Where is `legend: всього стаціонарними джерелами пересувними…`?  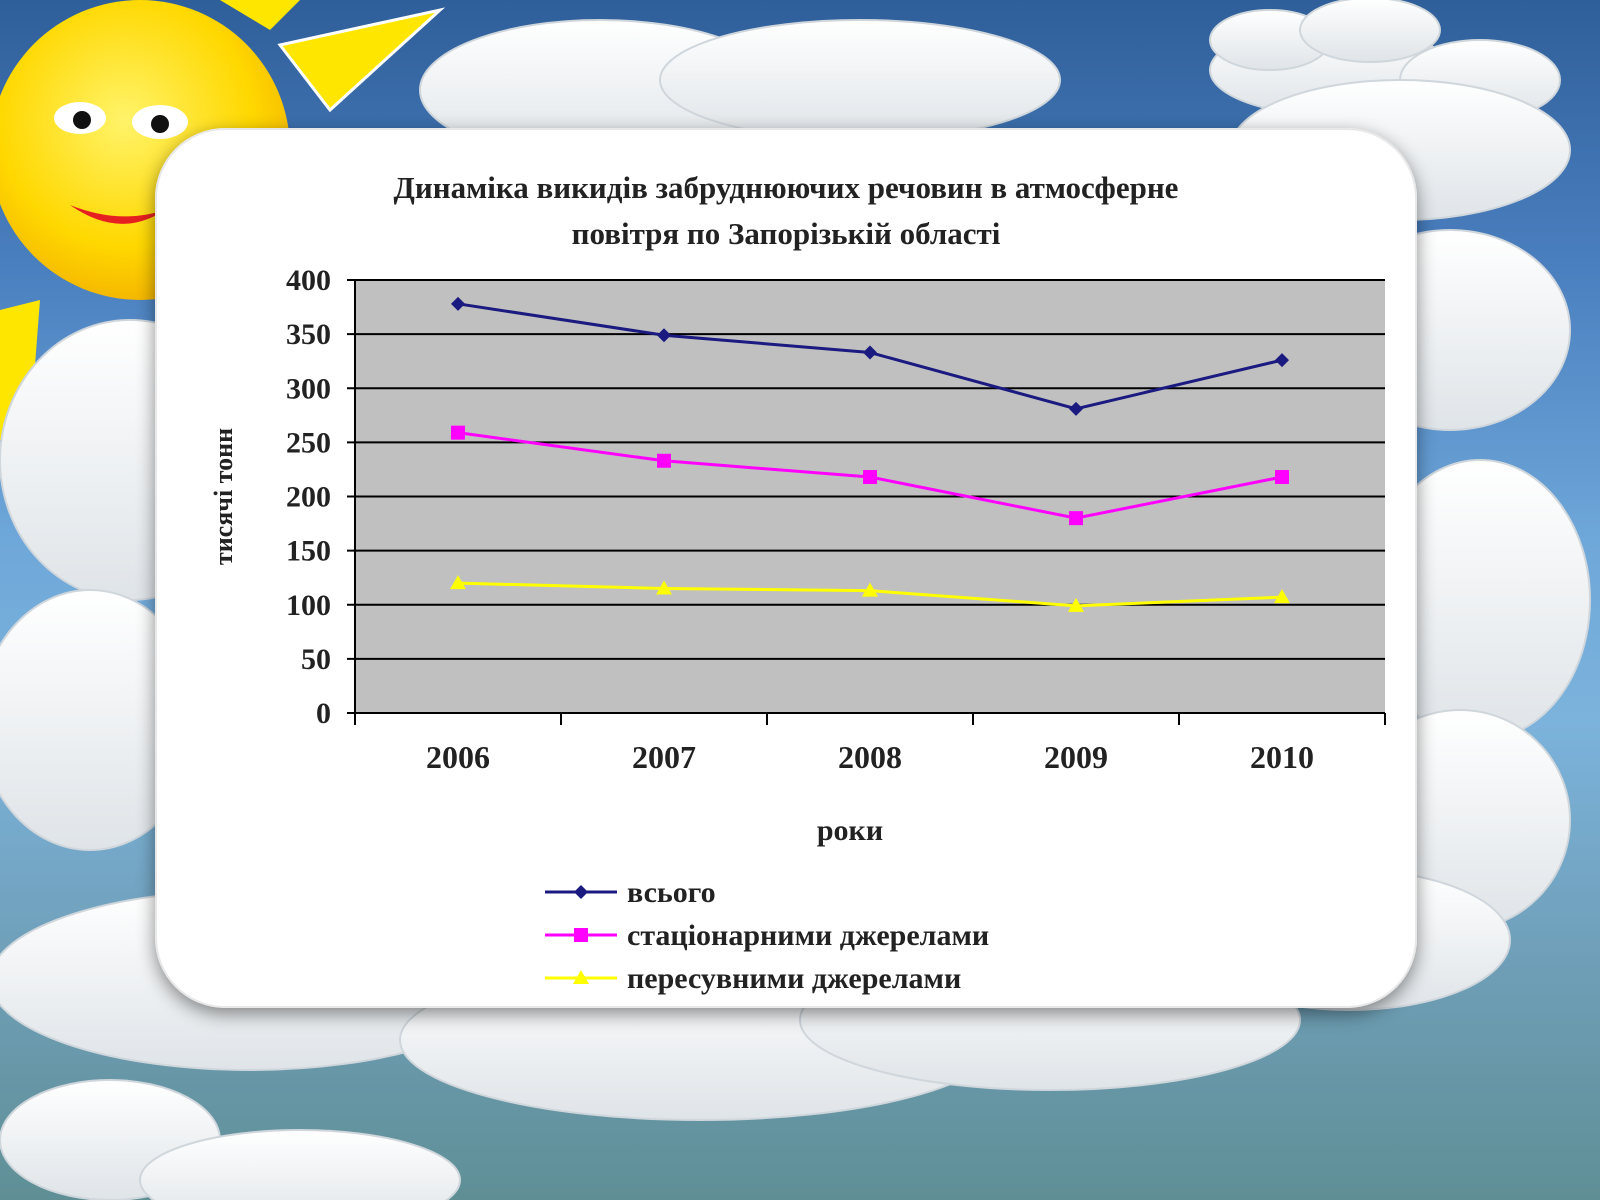 legend: всього стаціонарними джерелами пересувними… is located at coordinates (767, 935).